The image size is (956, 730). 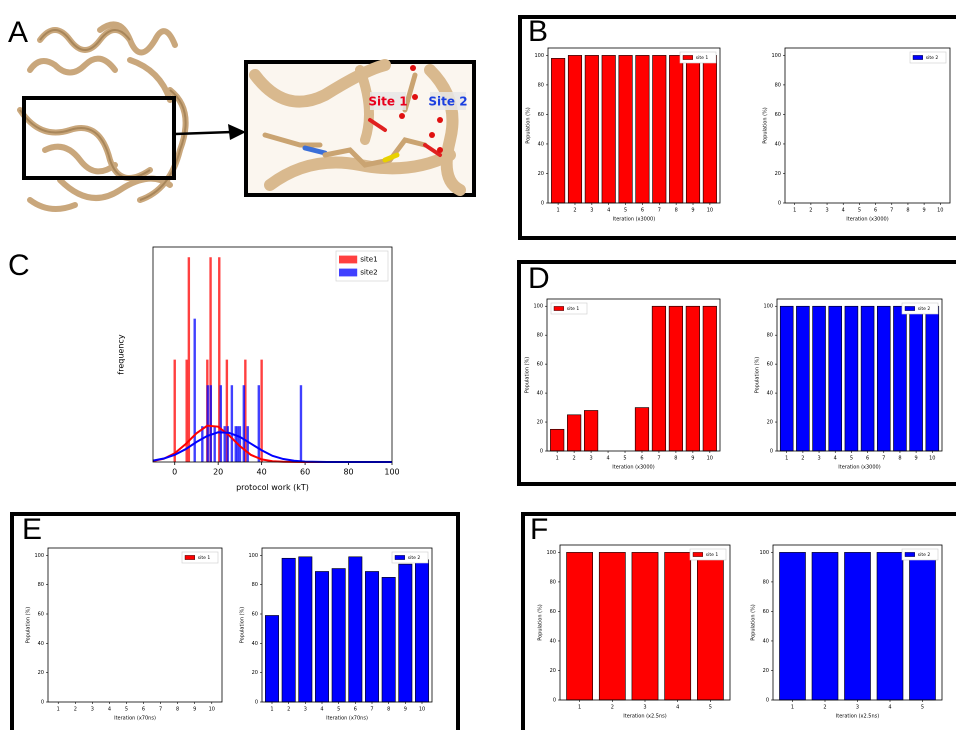 I want to click on x-axis-label: Iteration (x2.5ns), so click(x=644, y=717).